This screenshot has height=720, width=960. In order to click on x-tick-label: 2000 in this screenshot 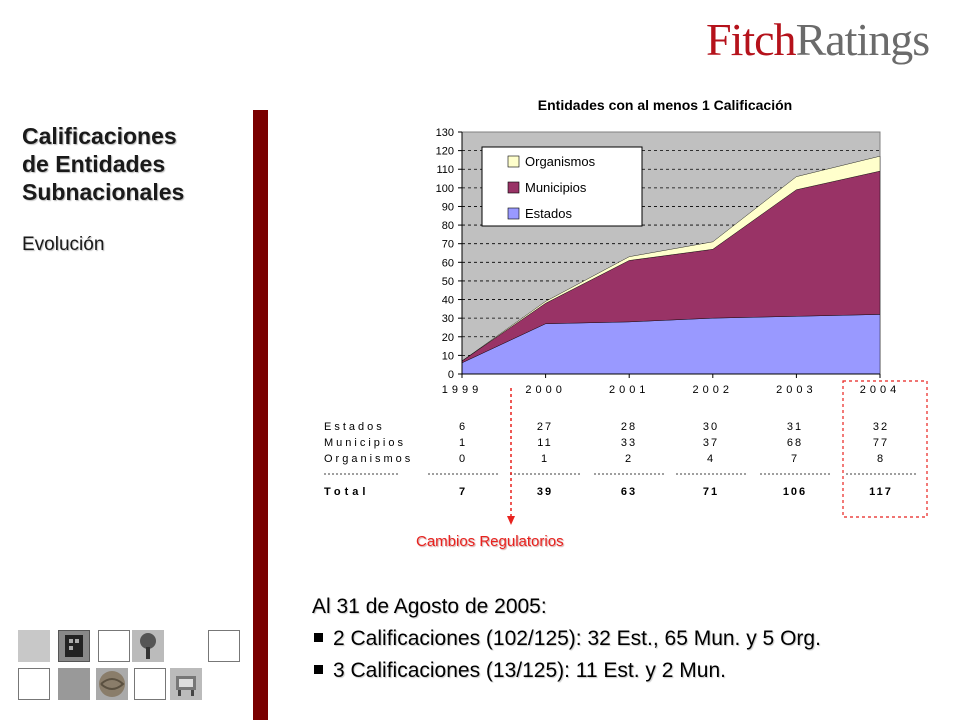, I will do `click(545, 390)`.